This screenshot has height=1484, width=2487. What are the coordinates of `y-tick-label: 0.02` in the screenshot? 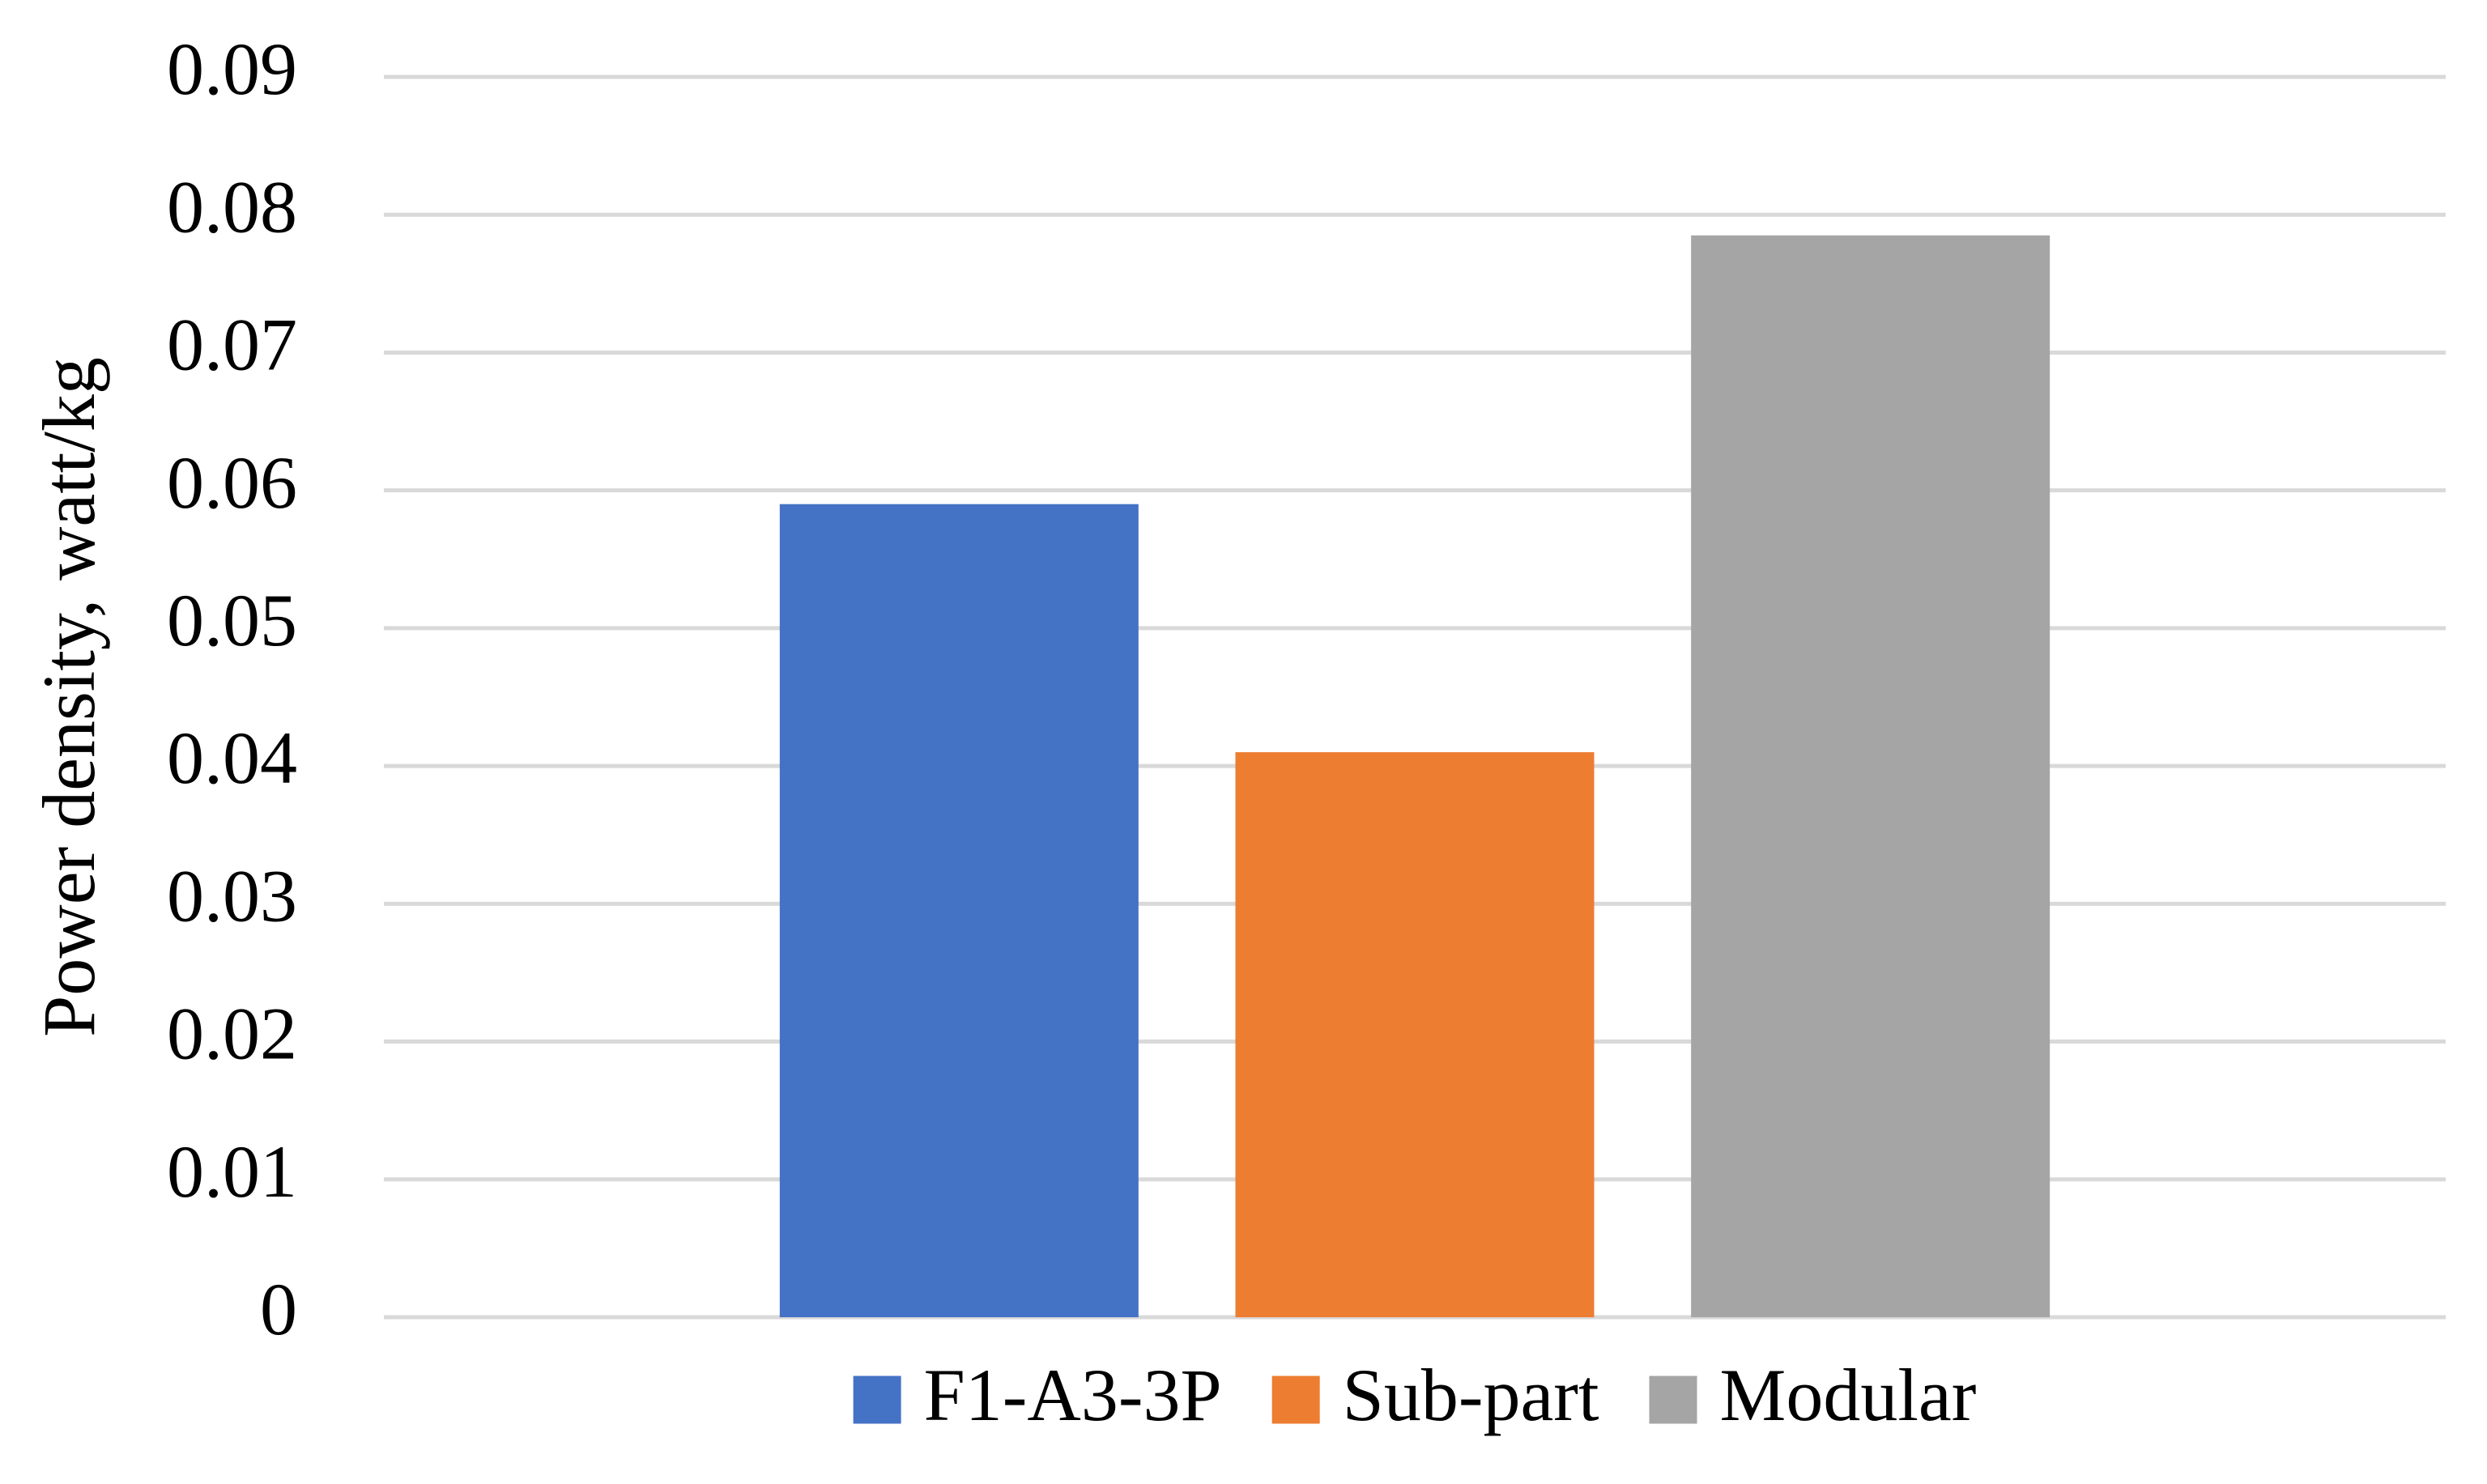 It's located at (232, 1034).